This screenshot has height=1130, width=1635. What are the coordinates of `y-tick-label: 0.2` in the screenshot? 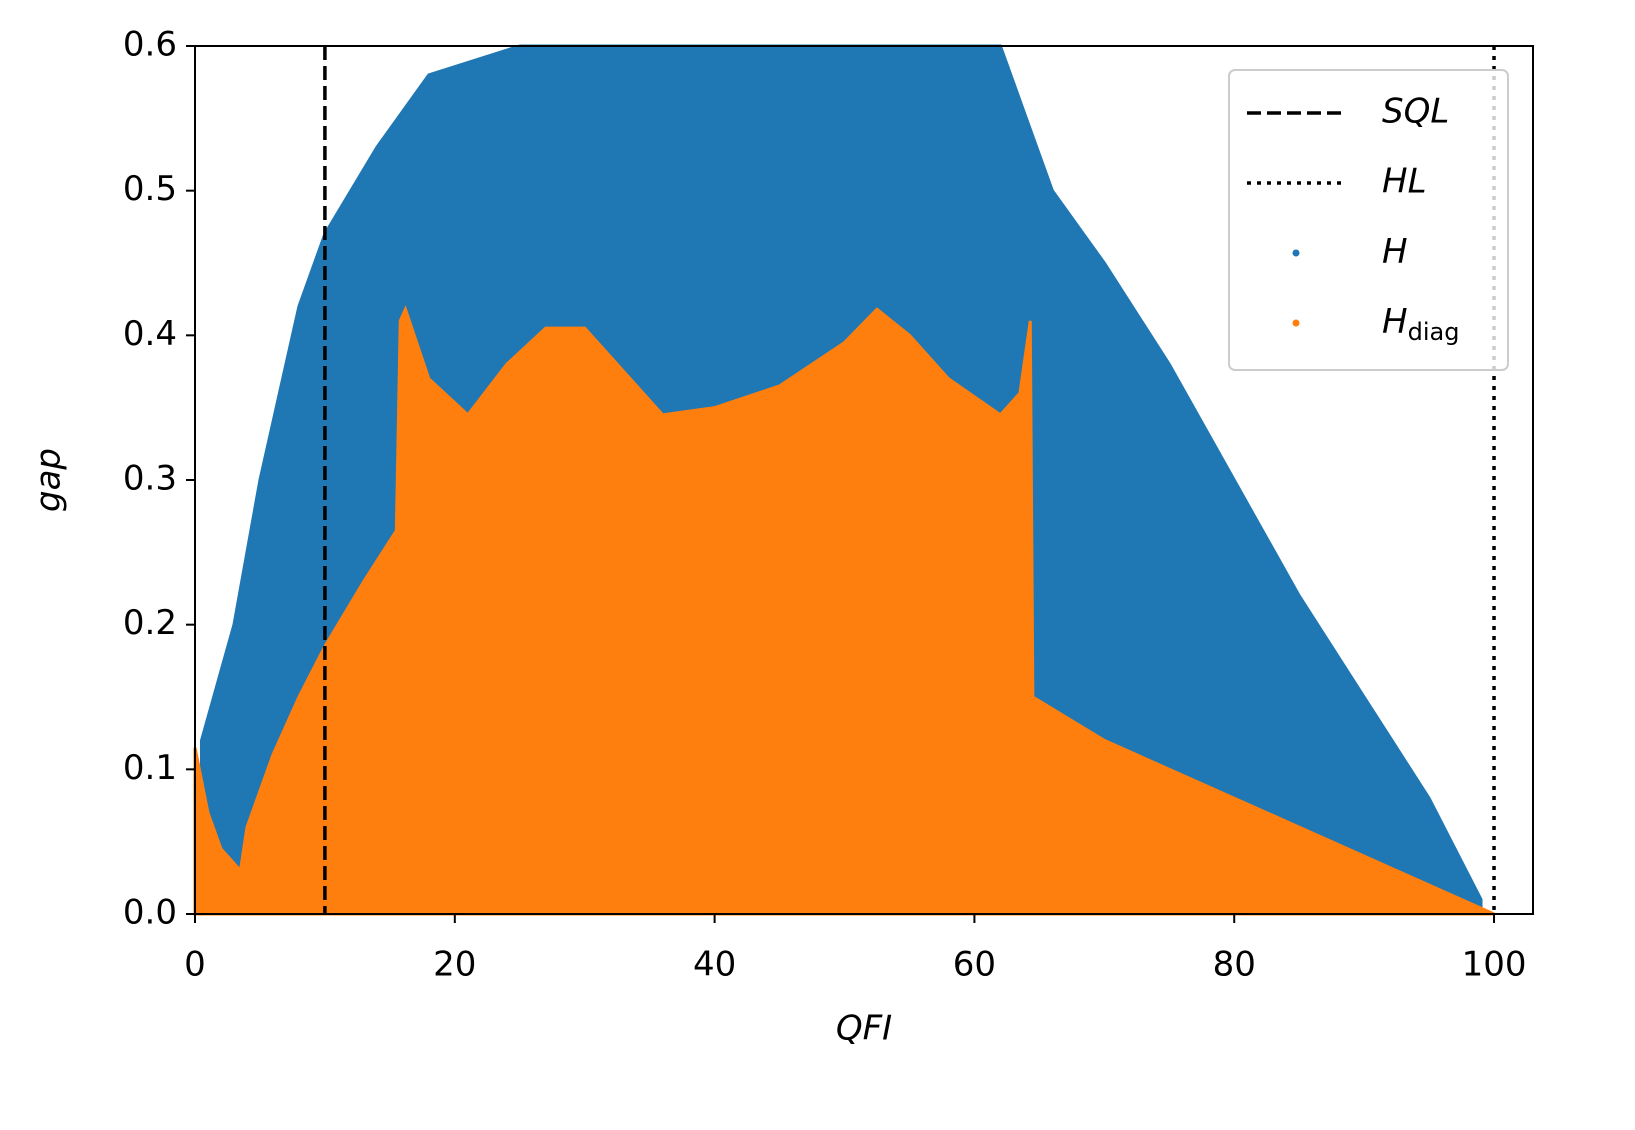 It's located at (150, 623).